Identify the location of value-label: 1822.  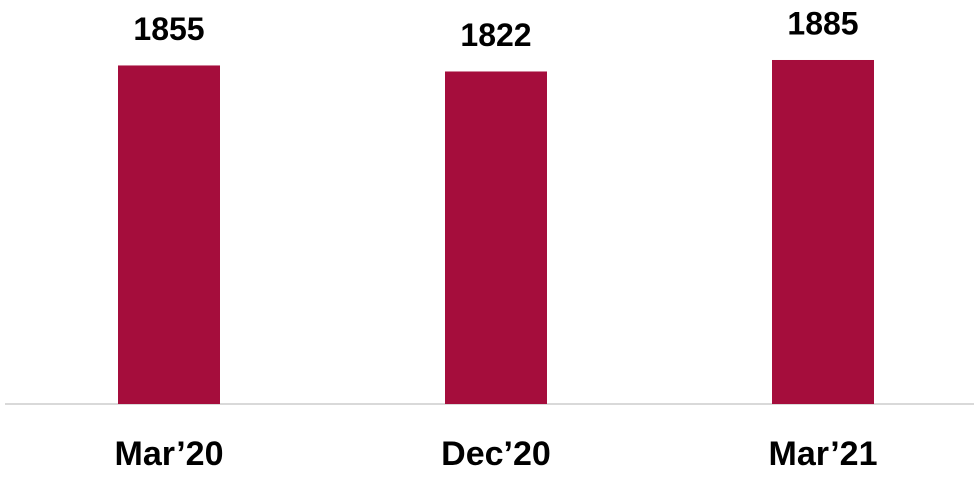
(495, 35).